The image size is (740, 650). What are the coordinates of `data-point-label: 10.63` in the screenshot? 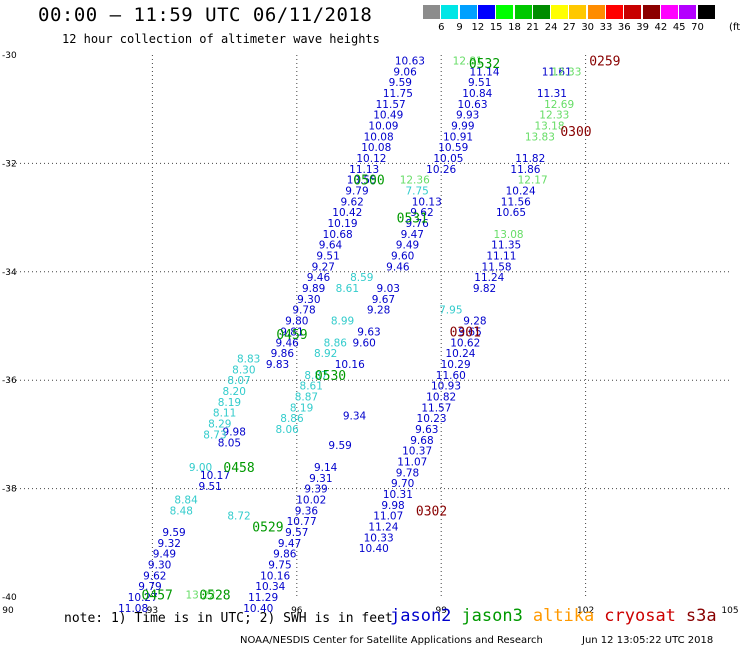 It's located at (472, 105).